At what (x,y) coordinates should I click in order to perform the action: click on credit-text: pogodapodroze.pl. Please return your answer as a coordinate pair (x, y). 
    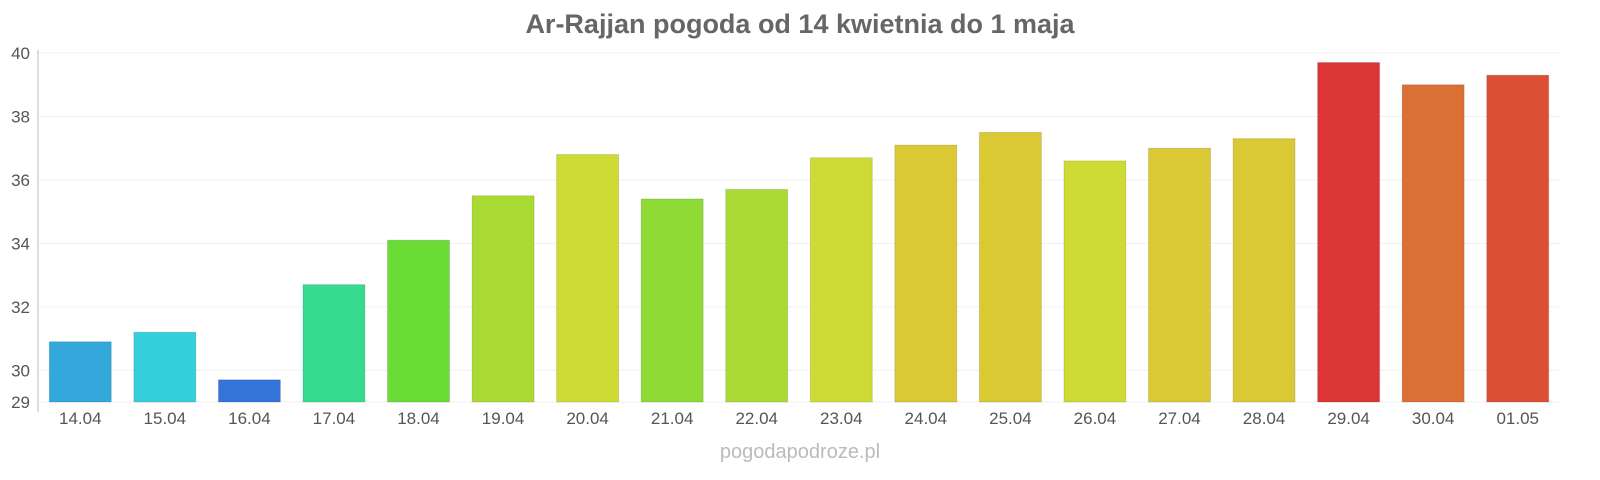
    Looking at the image, I should click on (800, 452).